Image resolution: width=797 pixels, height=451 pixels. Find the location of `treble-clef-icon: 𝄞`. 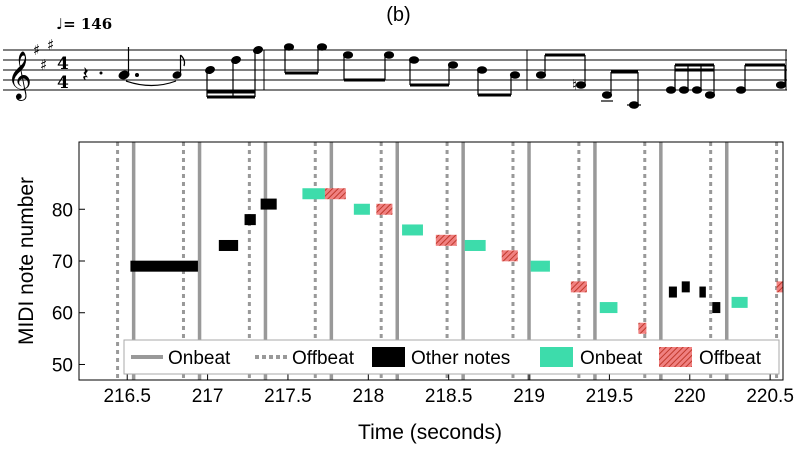

treble-clef-icon: 𝄞 is located at coordinates (19, 75).